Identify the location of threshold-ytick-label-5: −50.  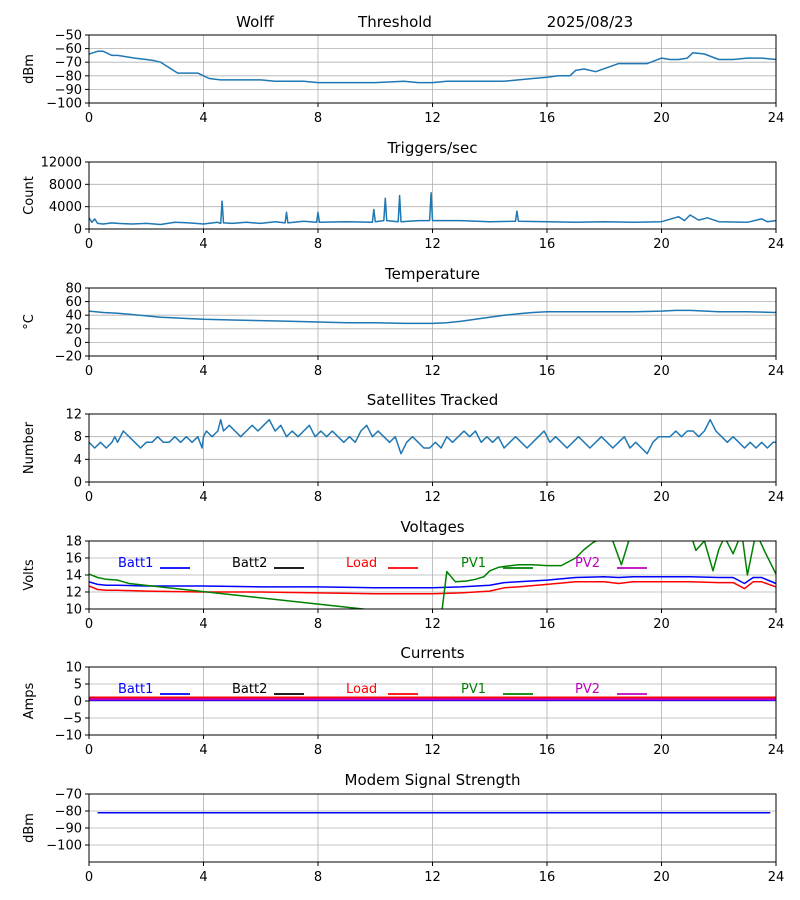
(68, 36).